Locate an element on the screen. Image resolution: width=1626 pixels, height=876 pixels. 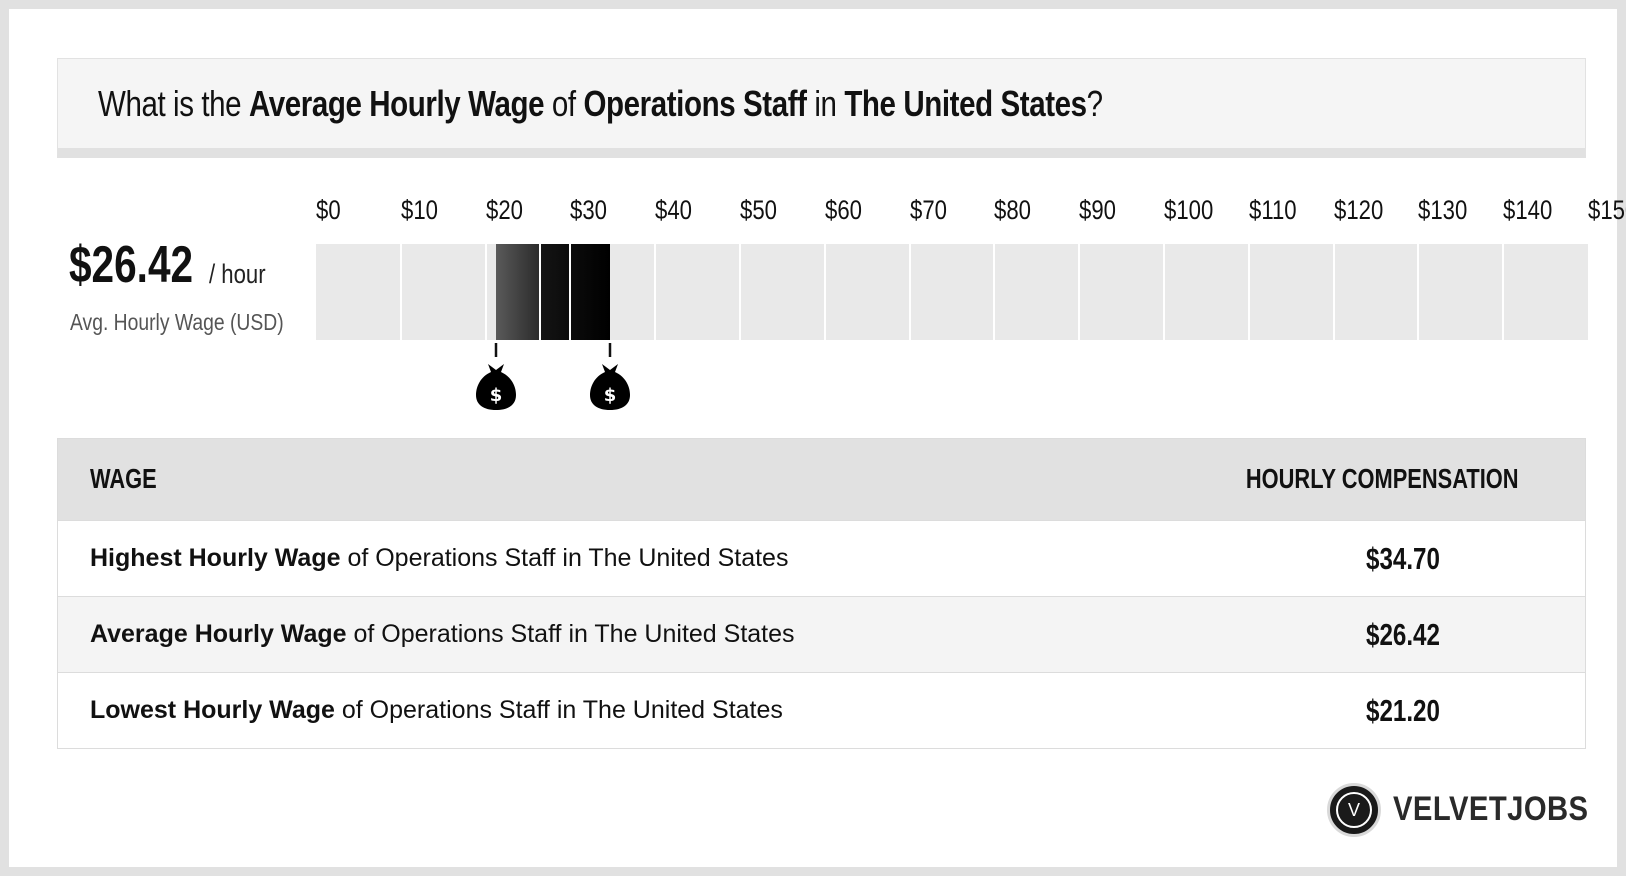
title-metric: Average Hourly Wage is located at coordinates (396, 103).